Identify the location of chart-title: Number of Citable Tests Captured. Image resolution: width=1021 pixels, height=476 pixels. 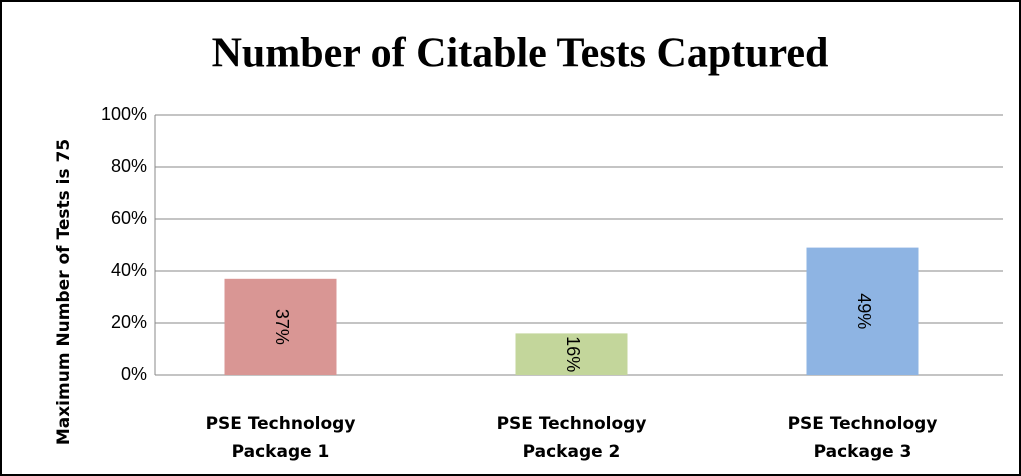
(520, 54).